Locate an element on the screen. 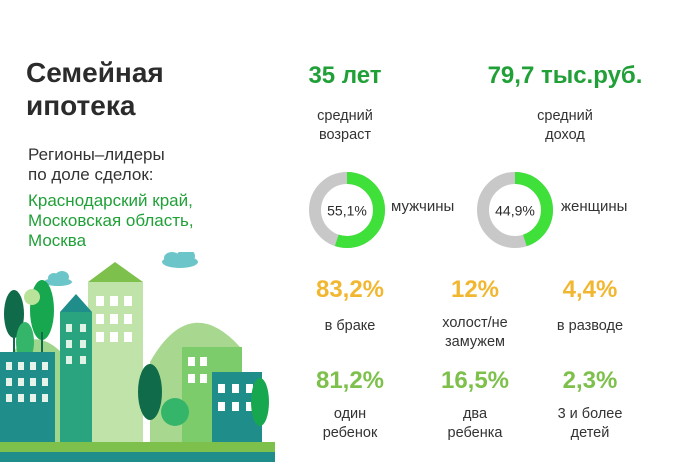  average-age-value: 35 лет is located at coordinates (345, 75).